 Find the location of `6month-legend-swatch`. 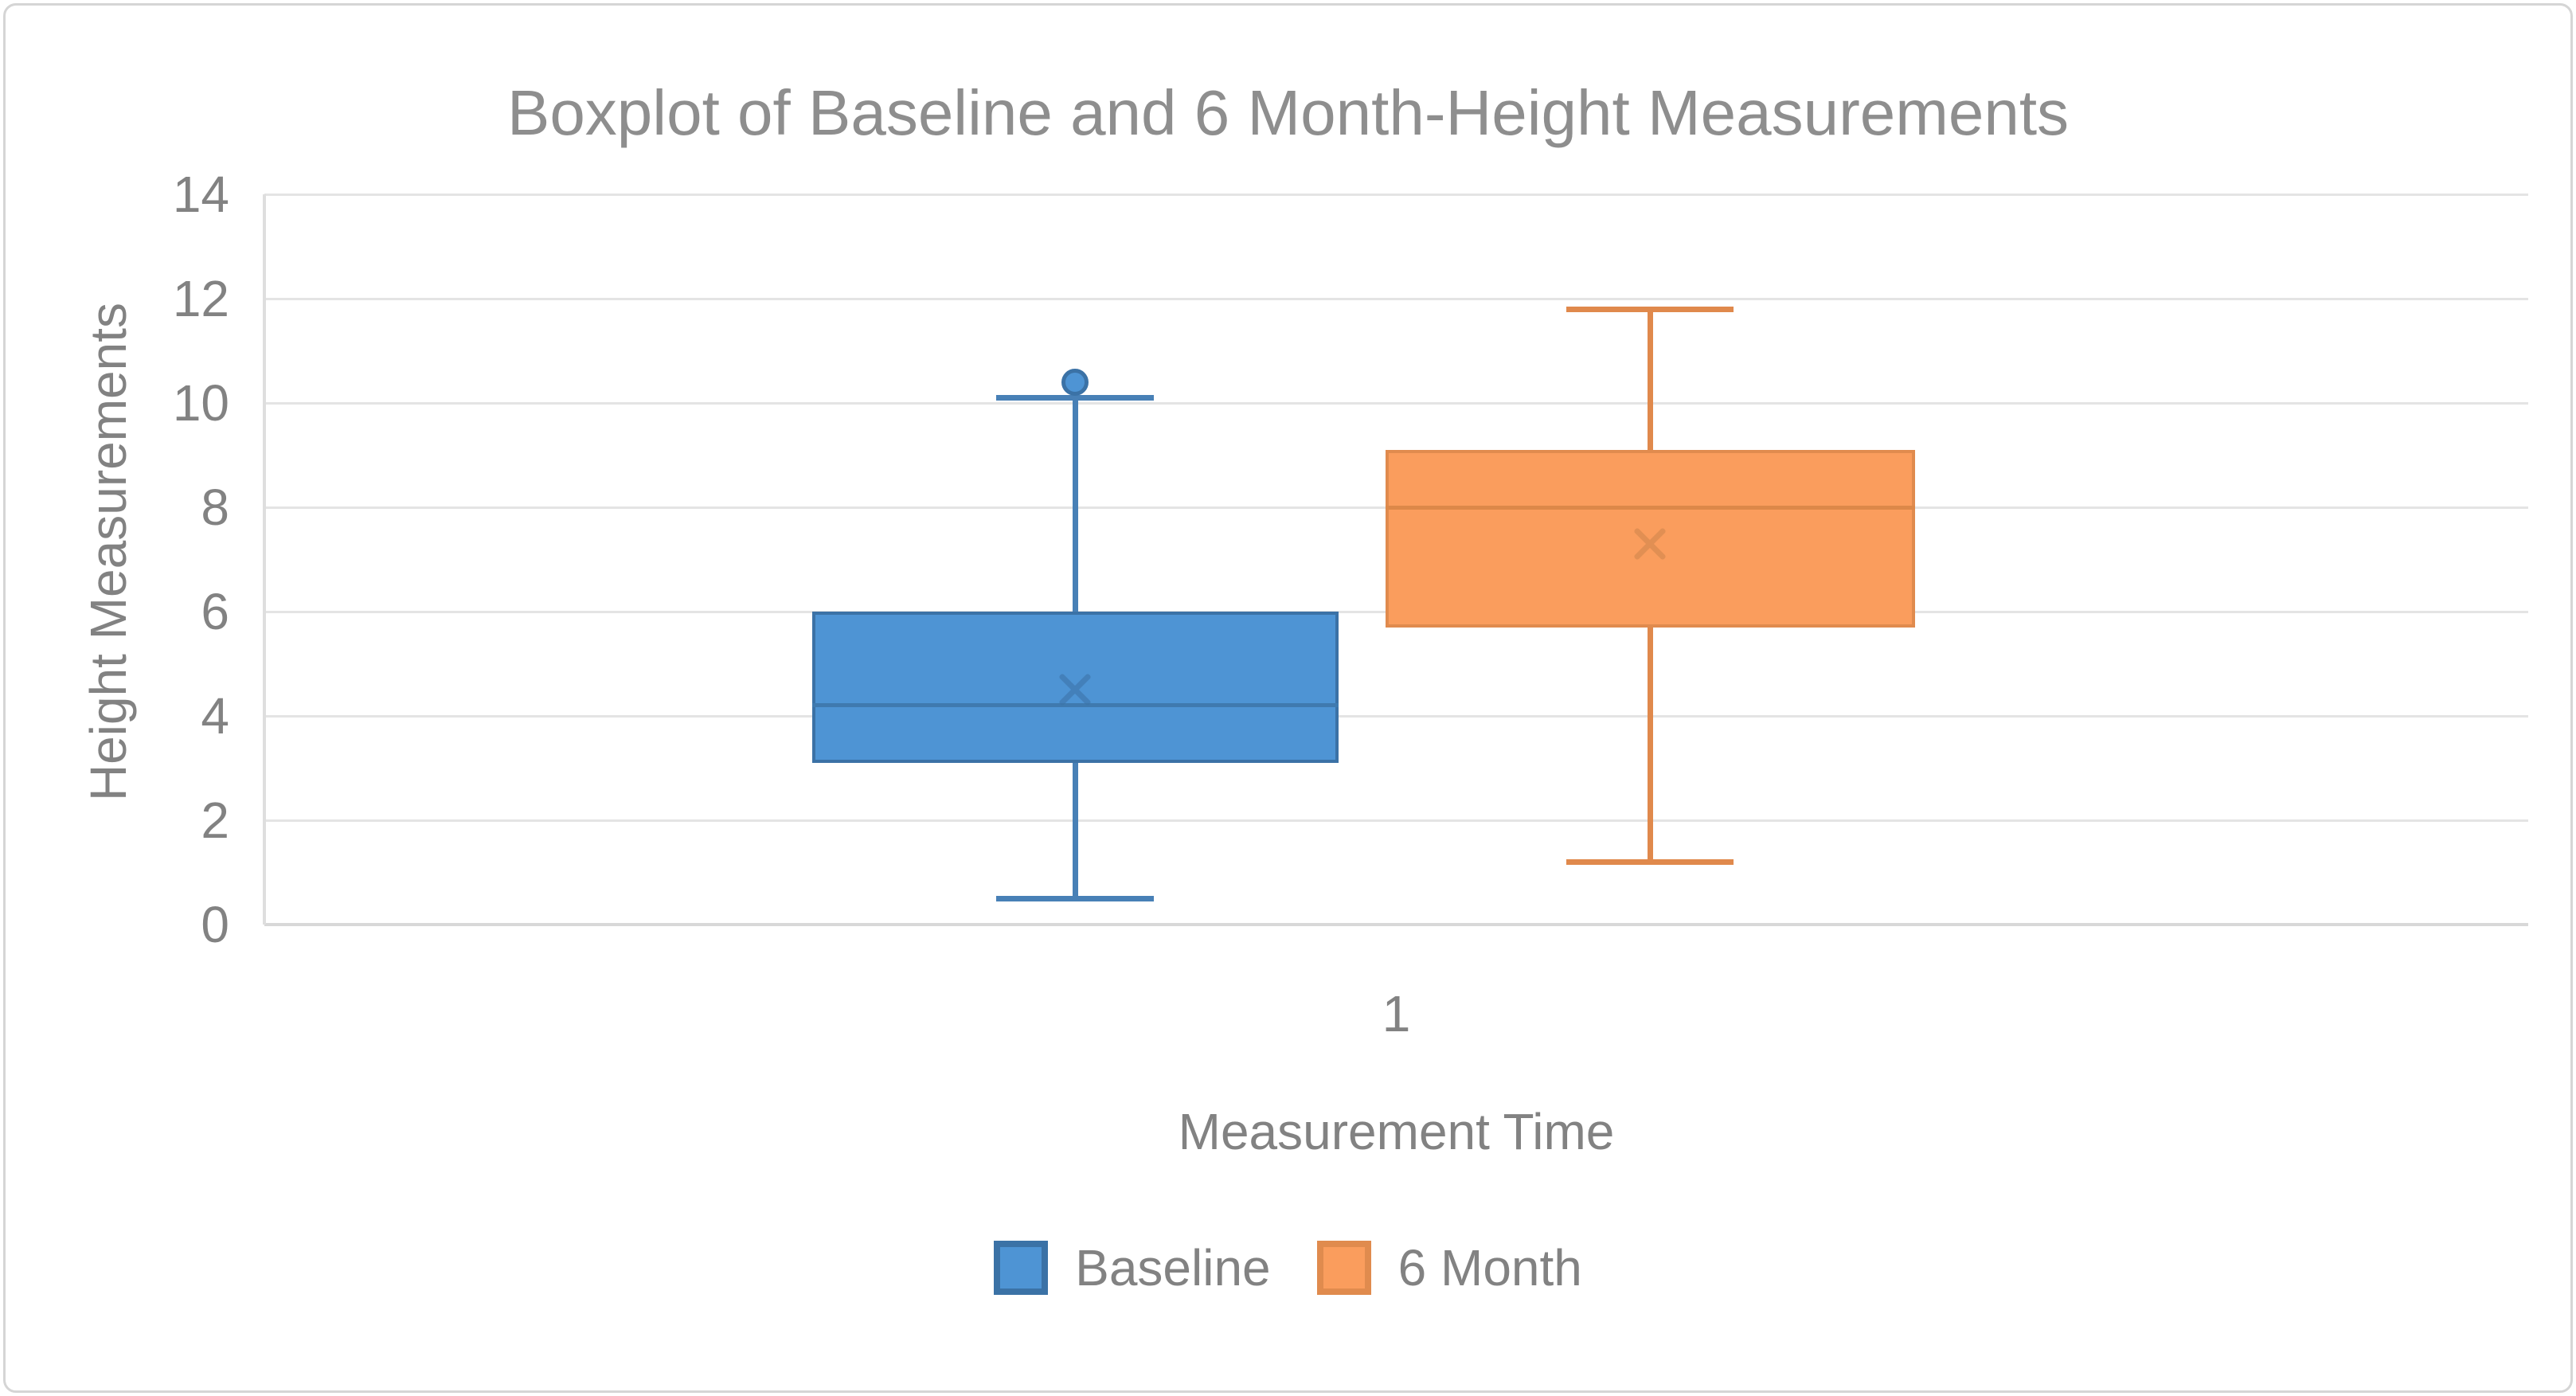

6month-legend-swatch is located at coordinates (1344, 1268).